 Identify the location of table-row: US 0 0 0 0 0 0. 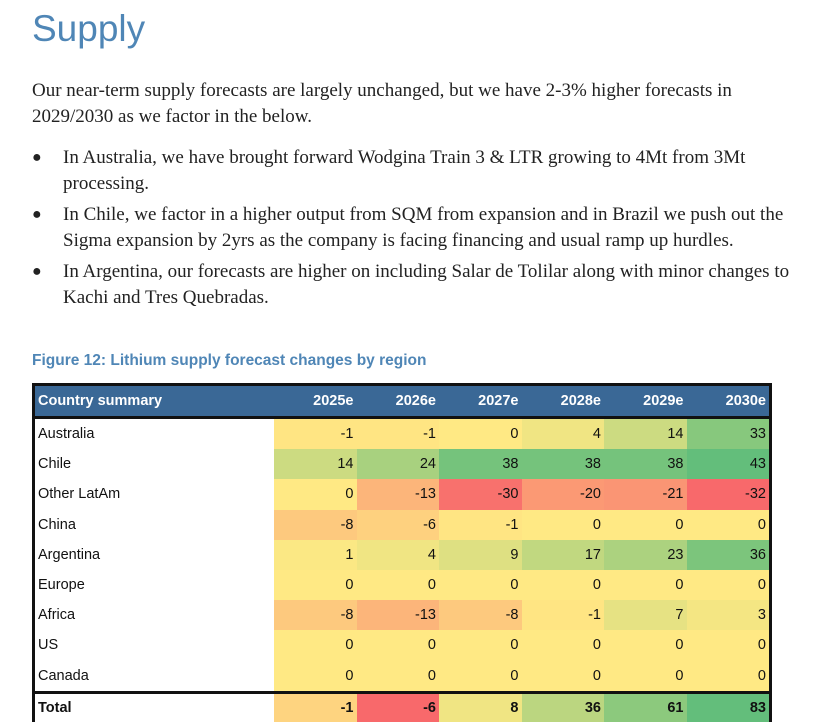
(402, 645).